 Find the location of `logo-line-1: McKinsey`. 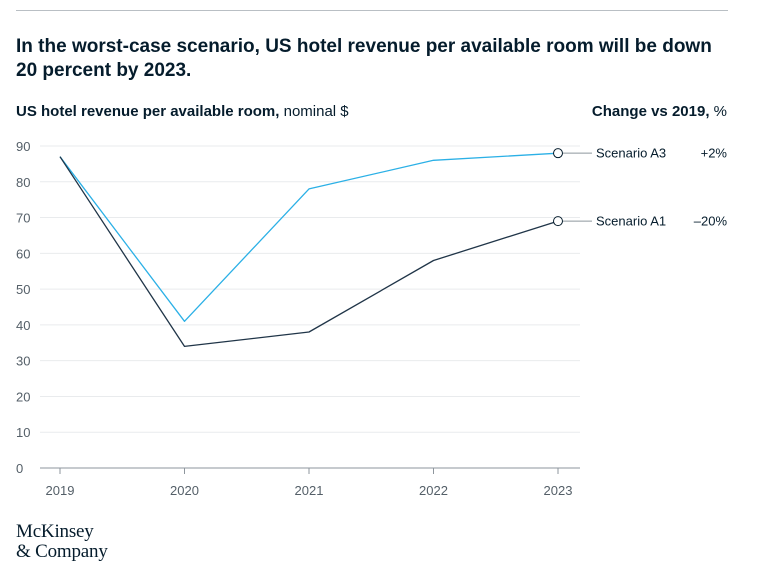

logo-line-1: McKinsey is located at coordinates (55, 531).